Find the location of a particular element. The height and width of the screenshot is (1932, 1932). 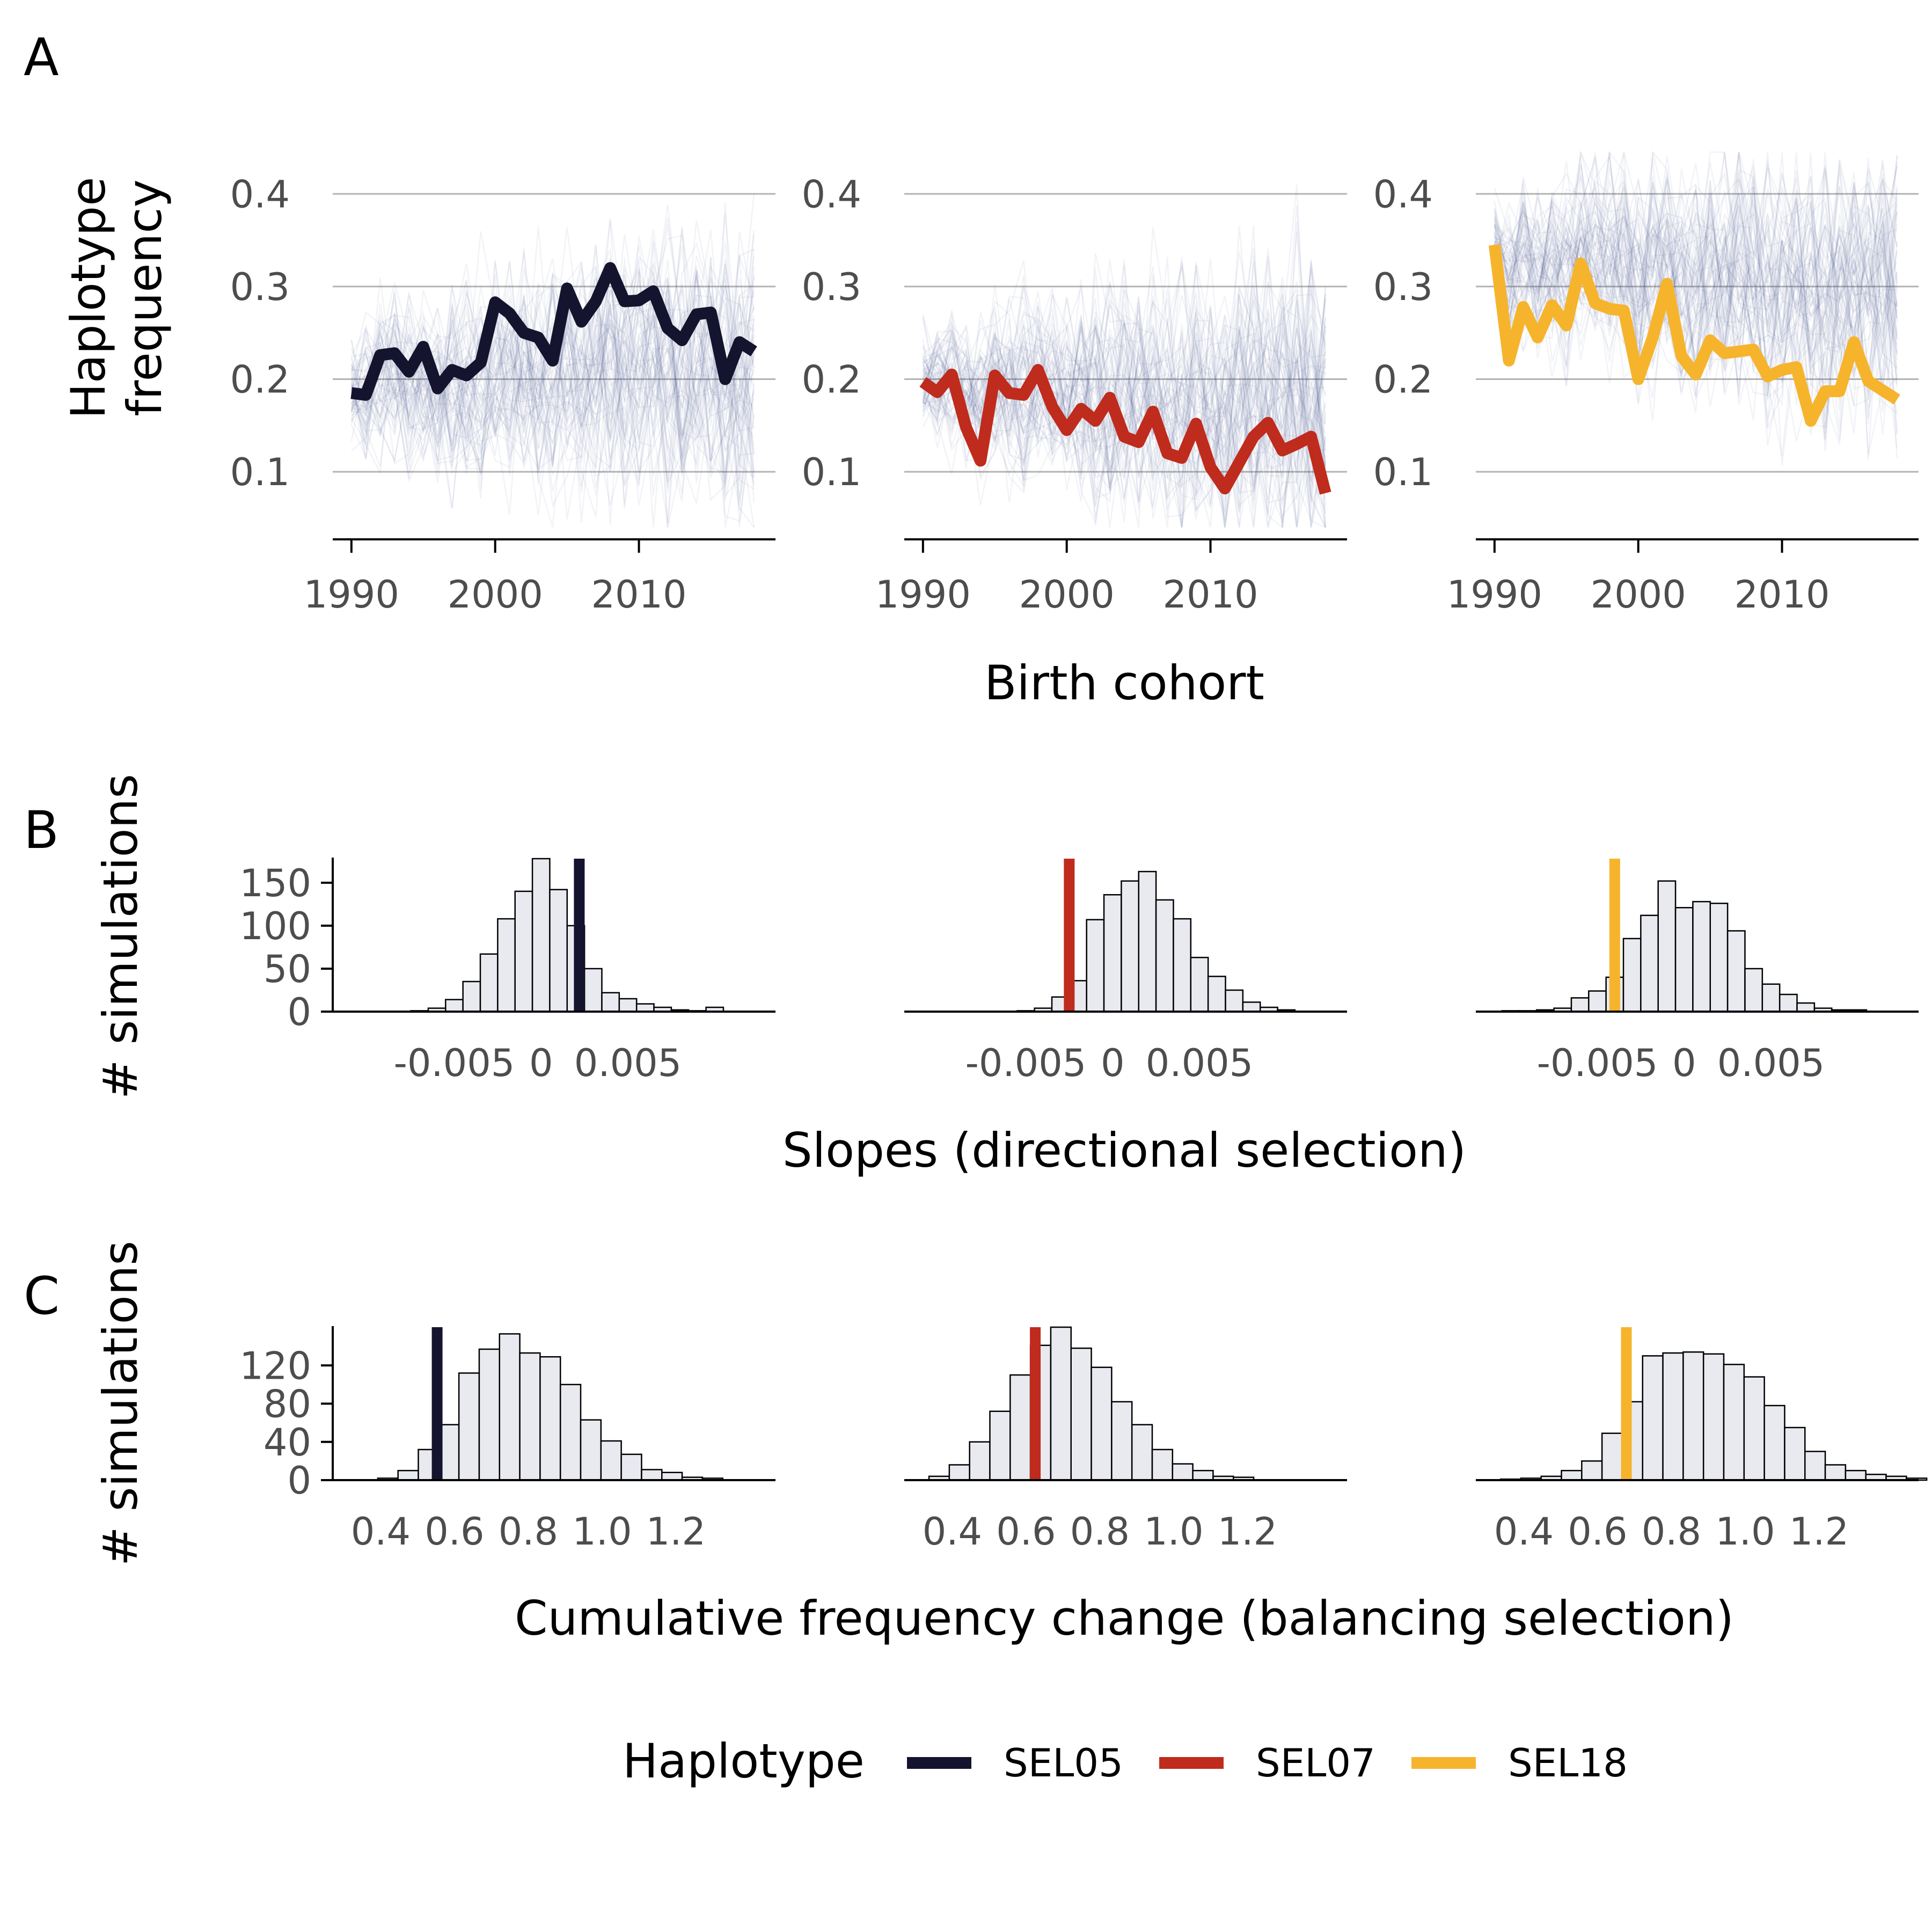

panel-b-y-axis-title: # simulations is located at coordinates (120, 936).